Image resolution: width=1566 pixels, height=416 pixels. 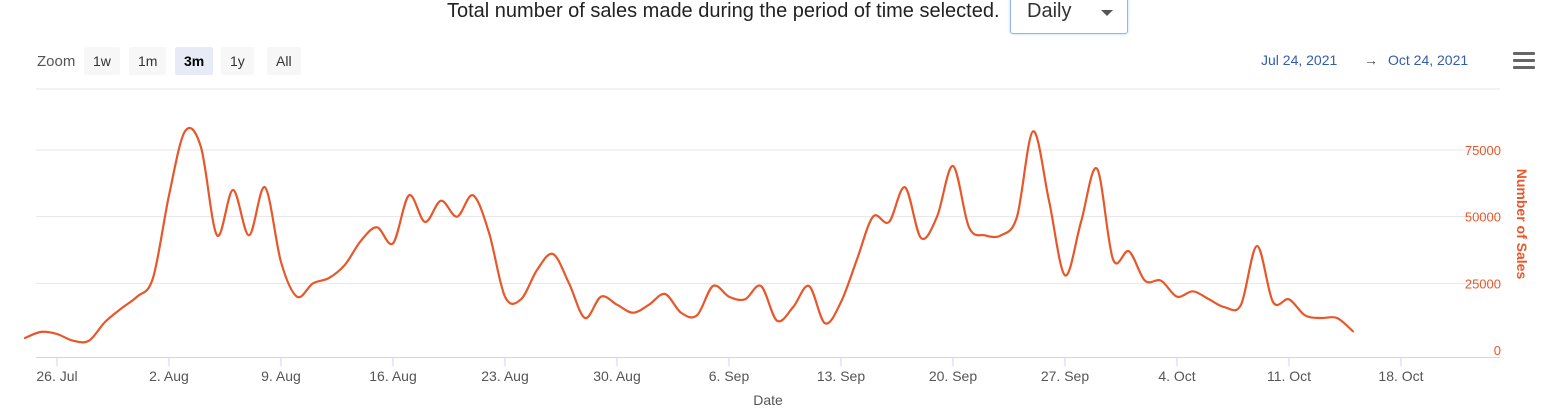 What do you see at coordinates (1371, 60) in the screenshot?
I see `range-arrow: →` at bounding box center [1371, 60].